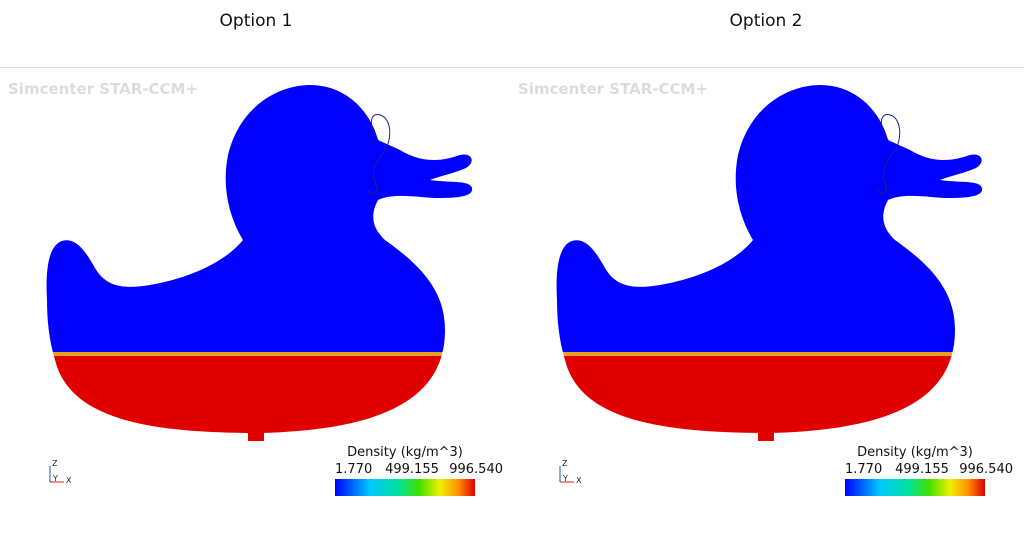 The image size is (1024, 533). What do you see at coordinates (766, 21) in the screenshot?
I see `panel-title: Option 2` at bounding box center [766, 21].